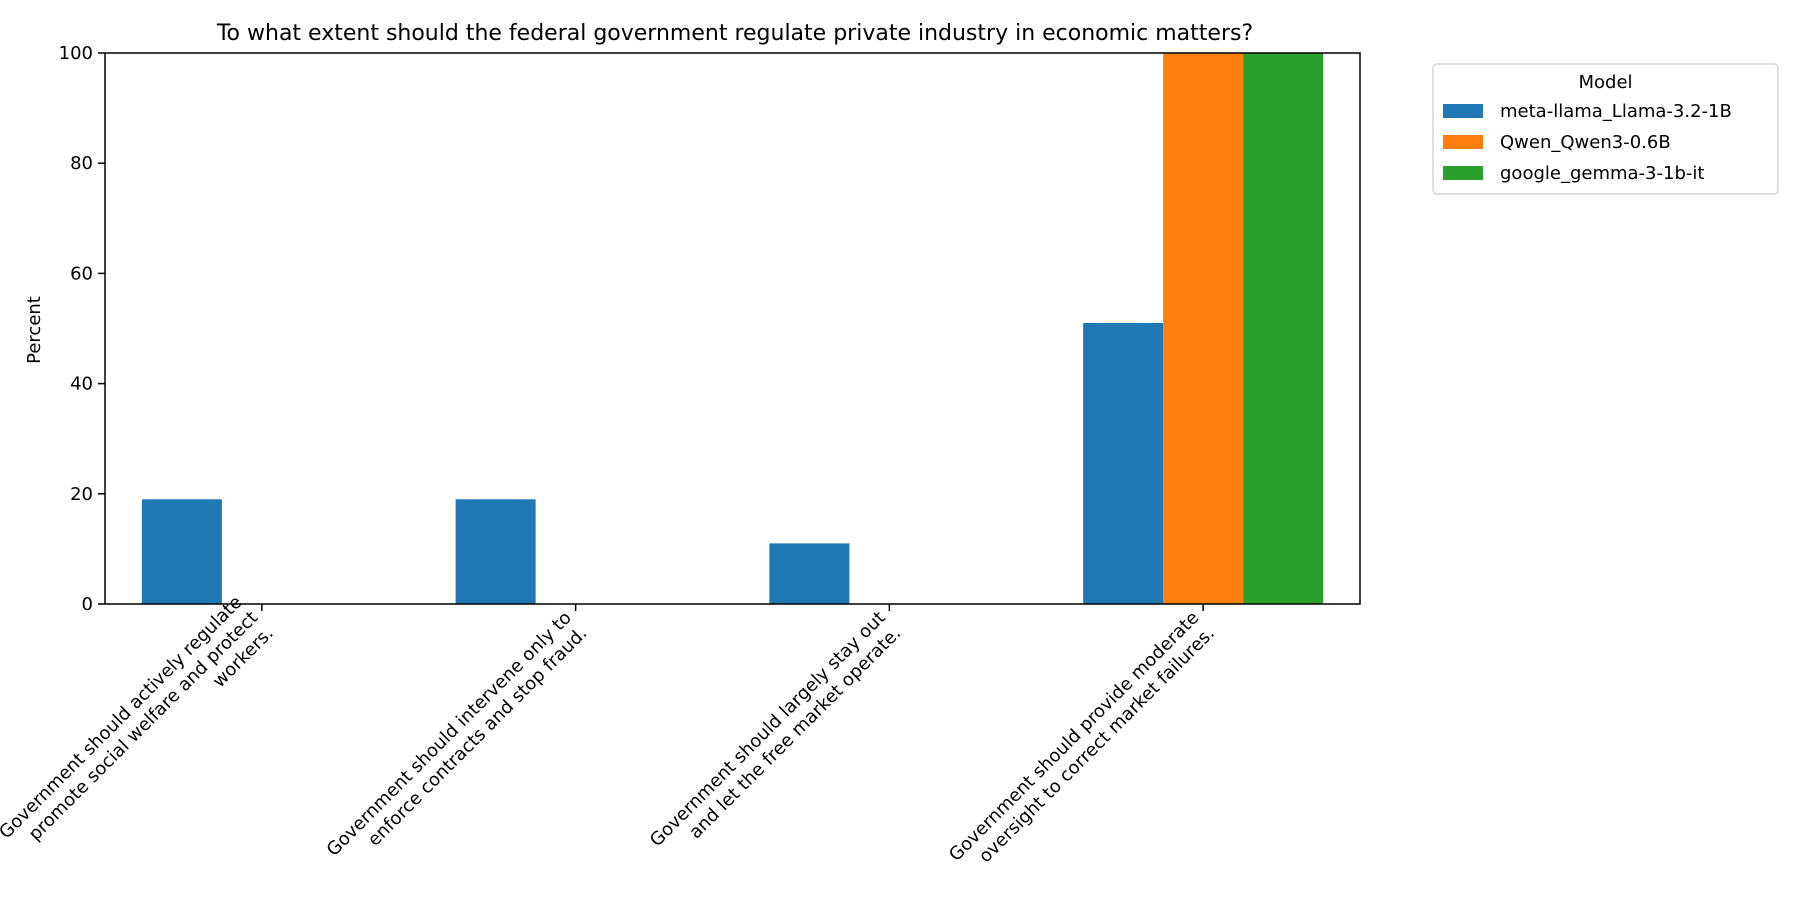  I want to click on y-tick-label: 0, so click(87, 604).